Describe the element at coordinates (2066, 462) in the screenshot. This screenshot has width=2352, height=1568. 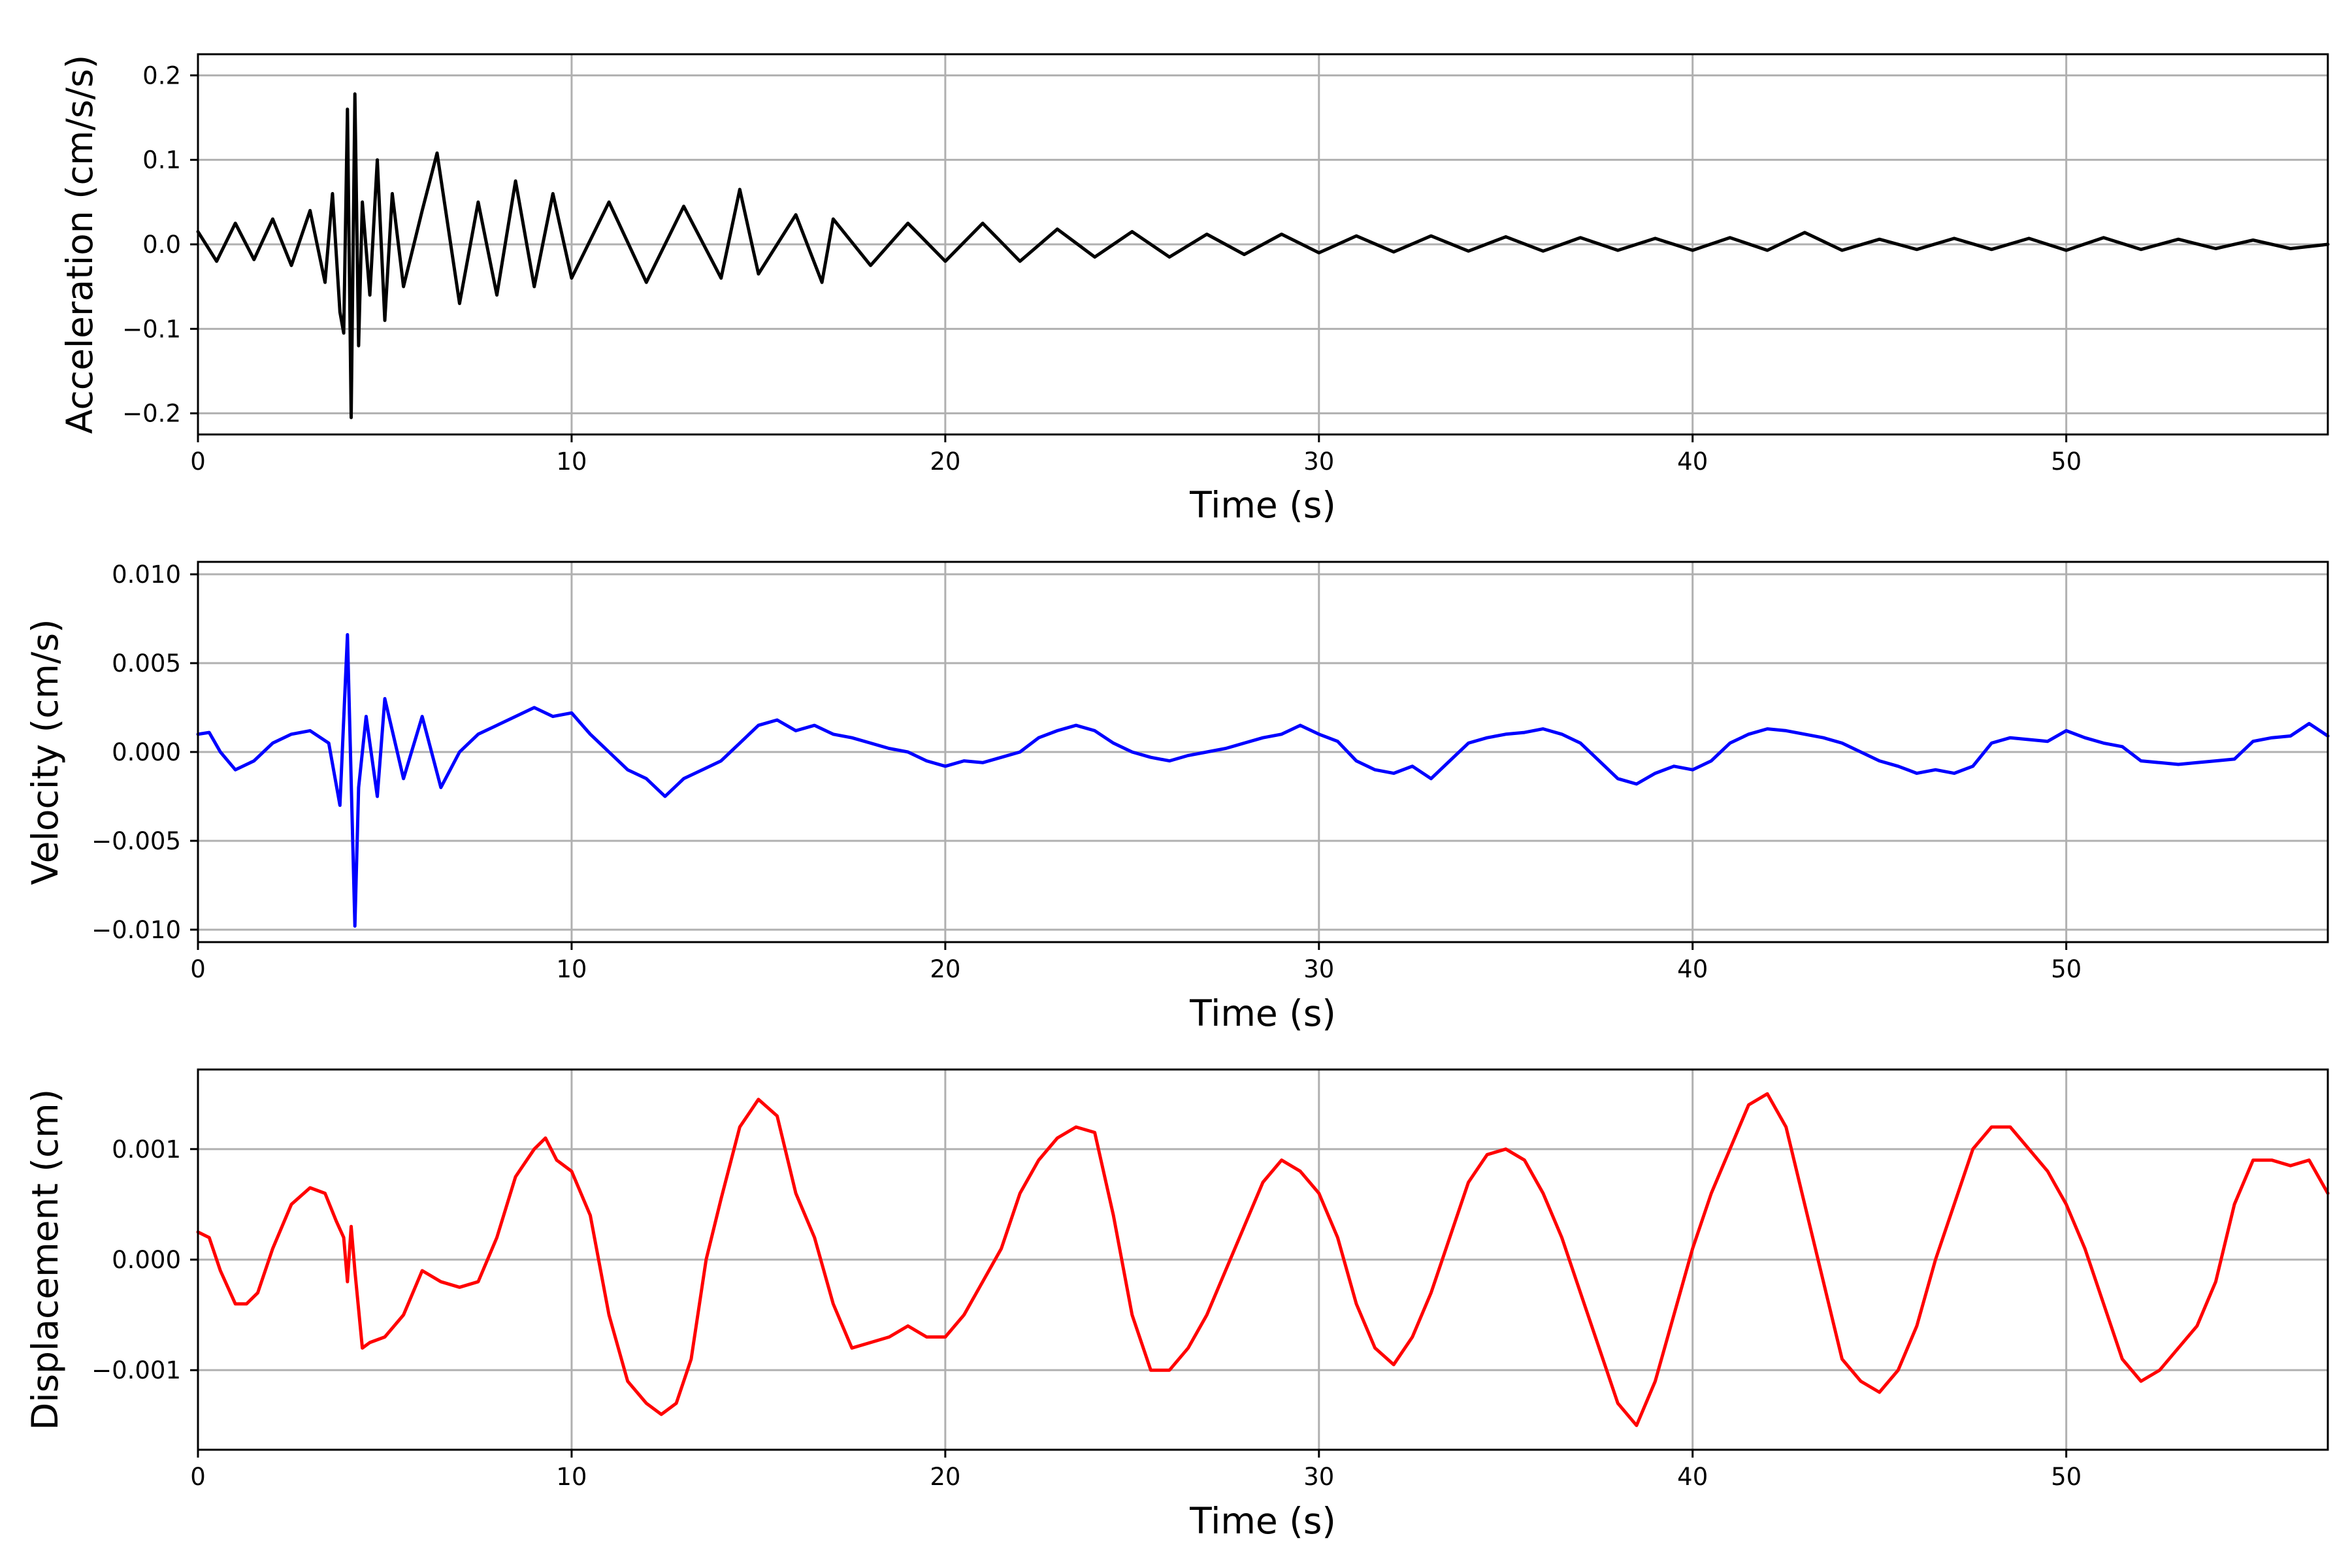
I see `acceleration-x-tick-label: 50` at that location.